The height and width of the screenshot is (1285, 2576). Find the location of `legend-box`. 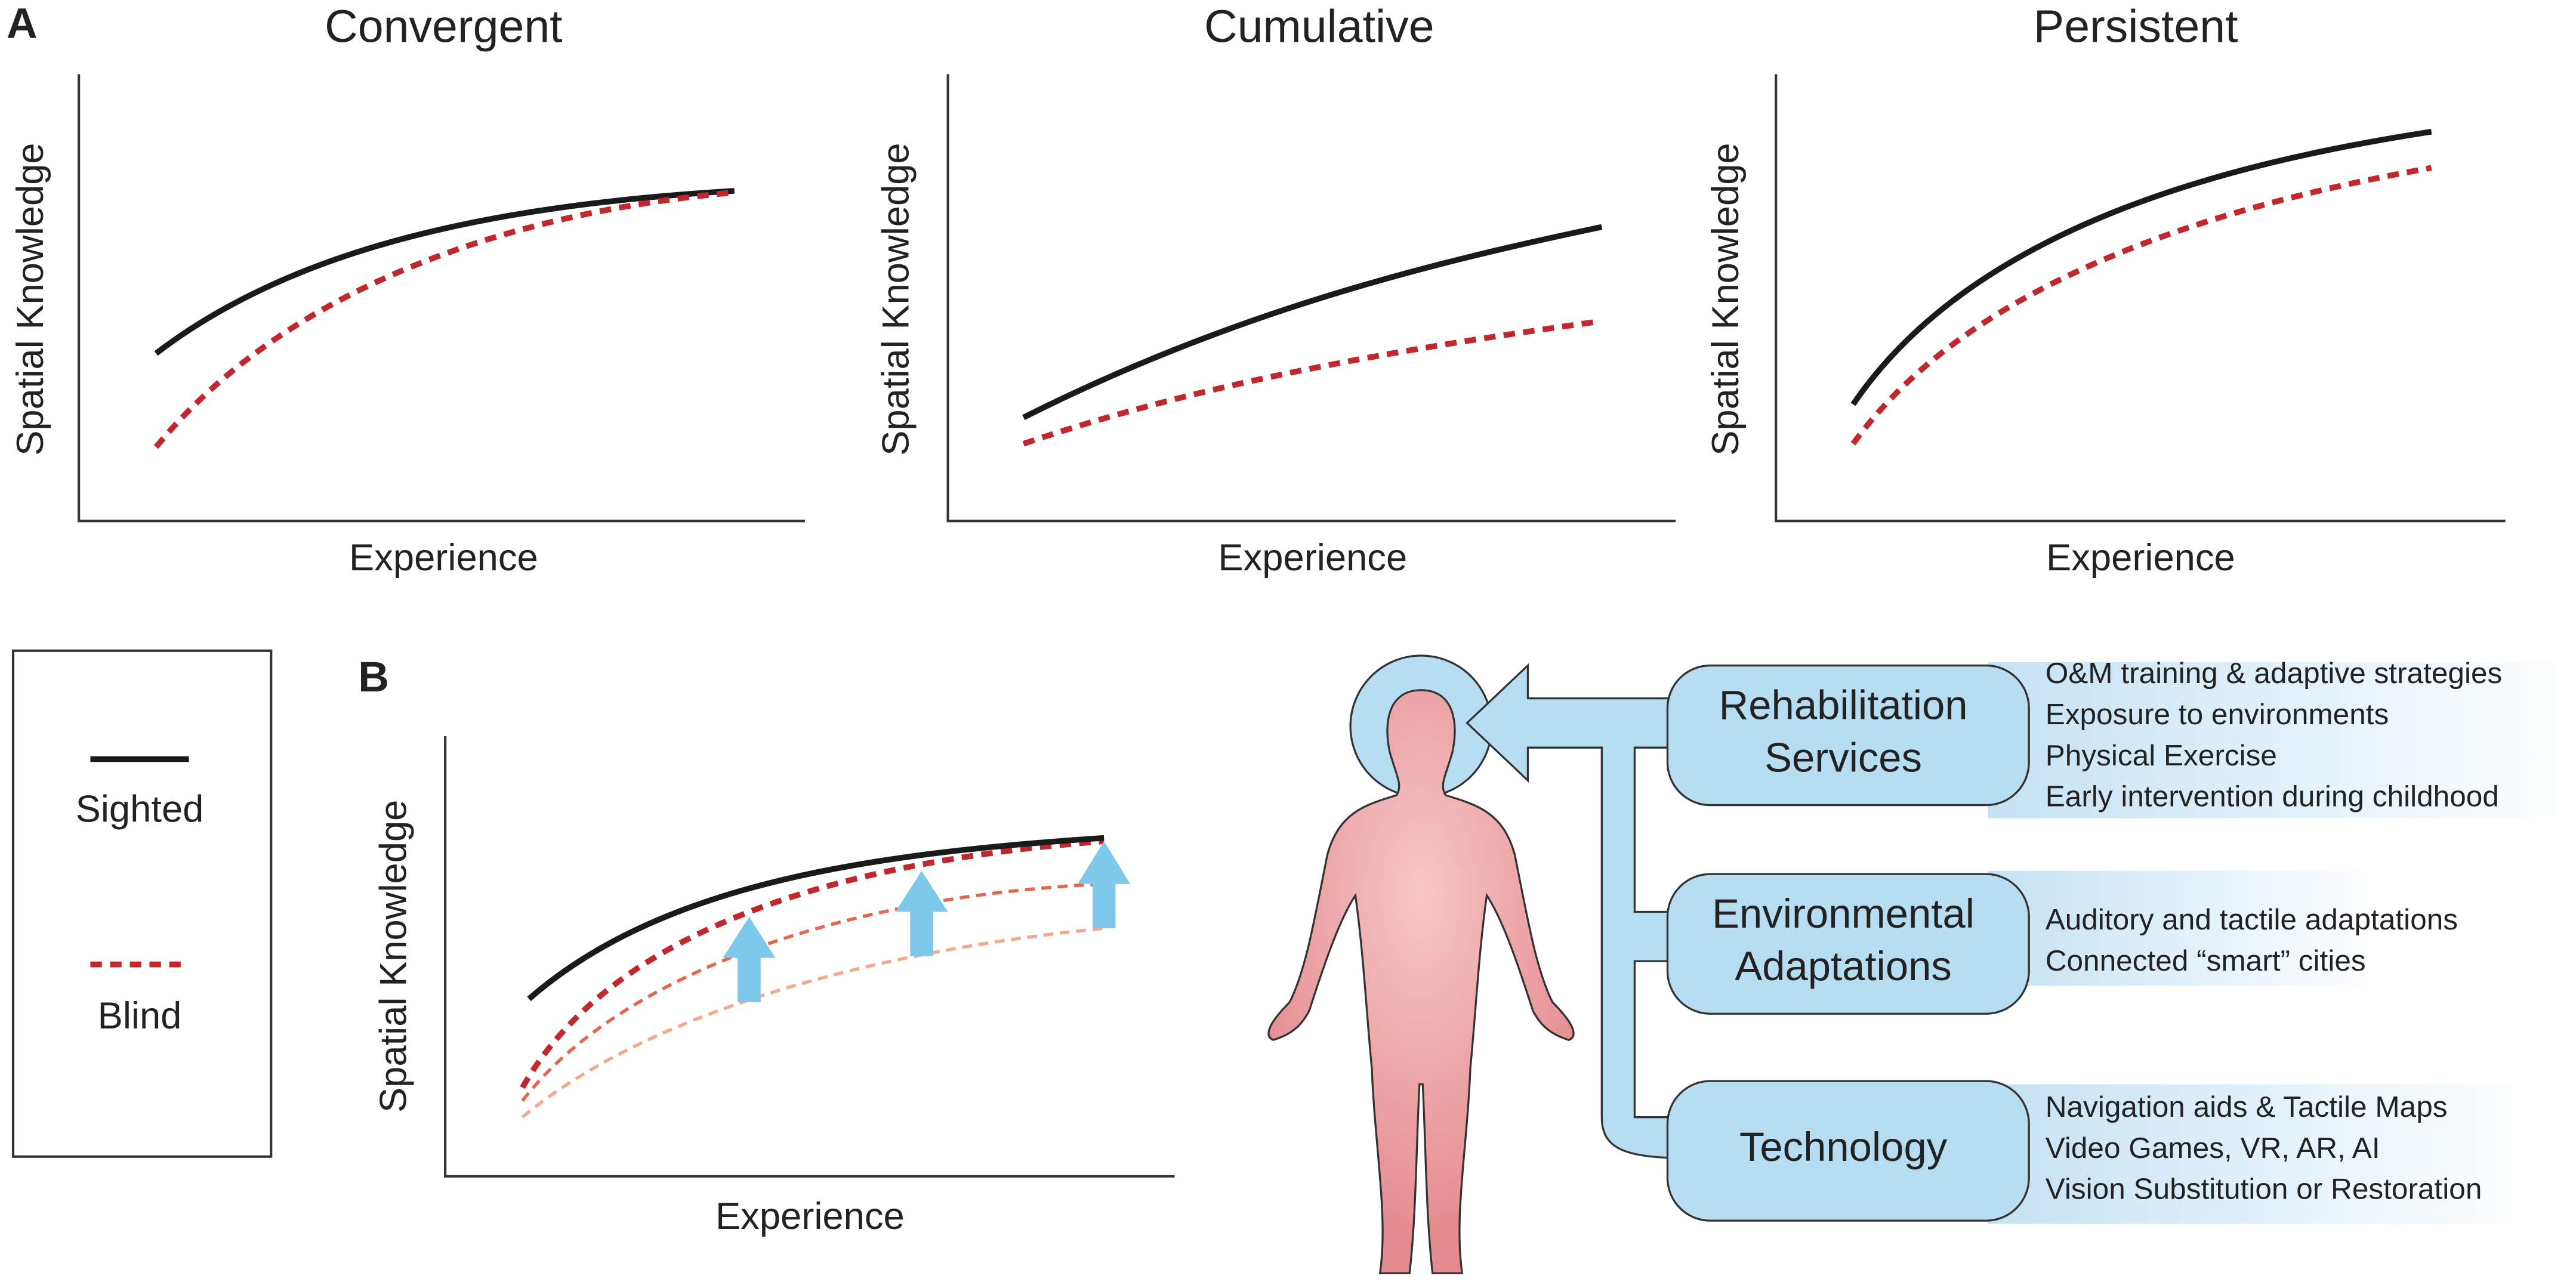

legend-box is located at coordinates (142, 903).